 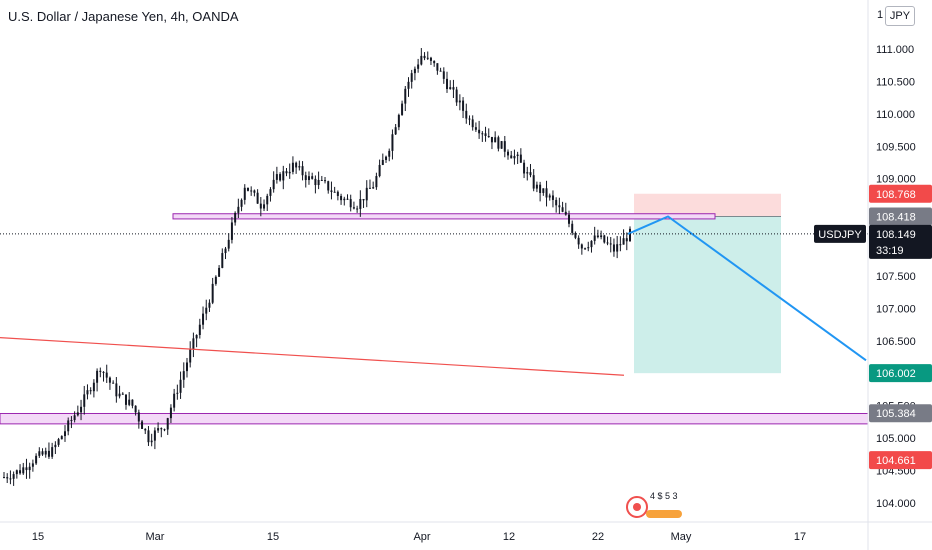 What do you see at coordinates (900, 16) in the screenshot?
I see `currency-button: JPY` at bounding box center [900, 16].